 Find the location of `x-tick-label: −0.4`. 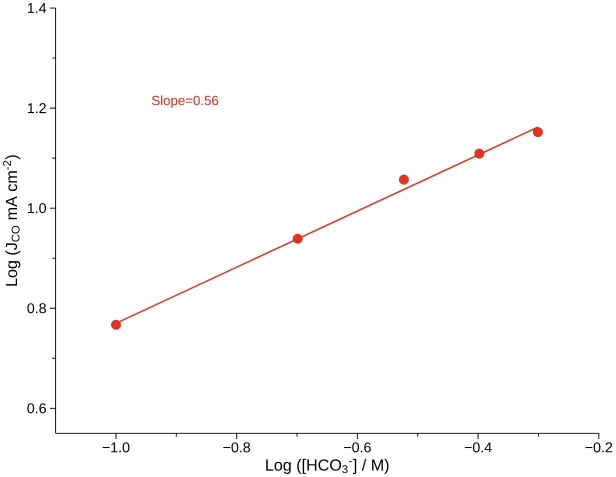

x-tick-label: −0.4 is located at coordinates (478, 447).